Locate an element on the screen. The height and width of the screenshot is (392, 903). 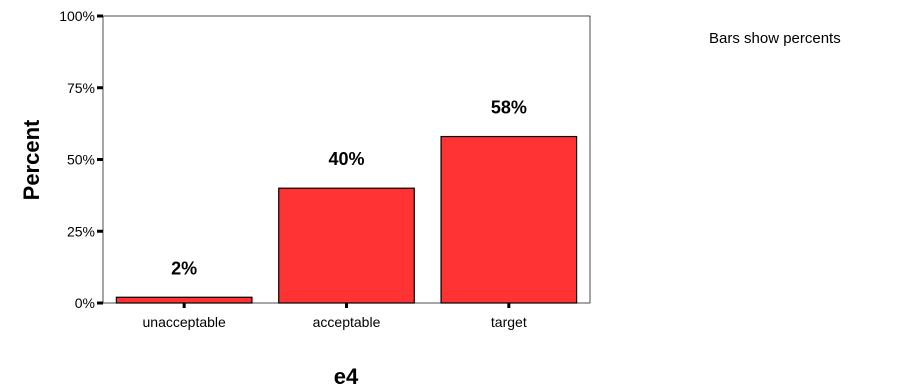
y-tick-label: 50% is located at coordinates (81, 160).